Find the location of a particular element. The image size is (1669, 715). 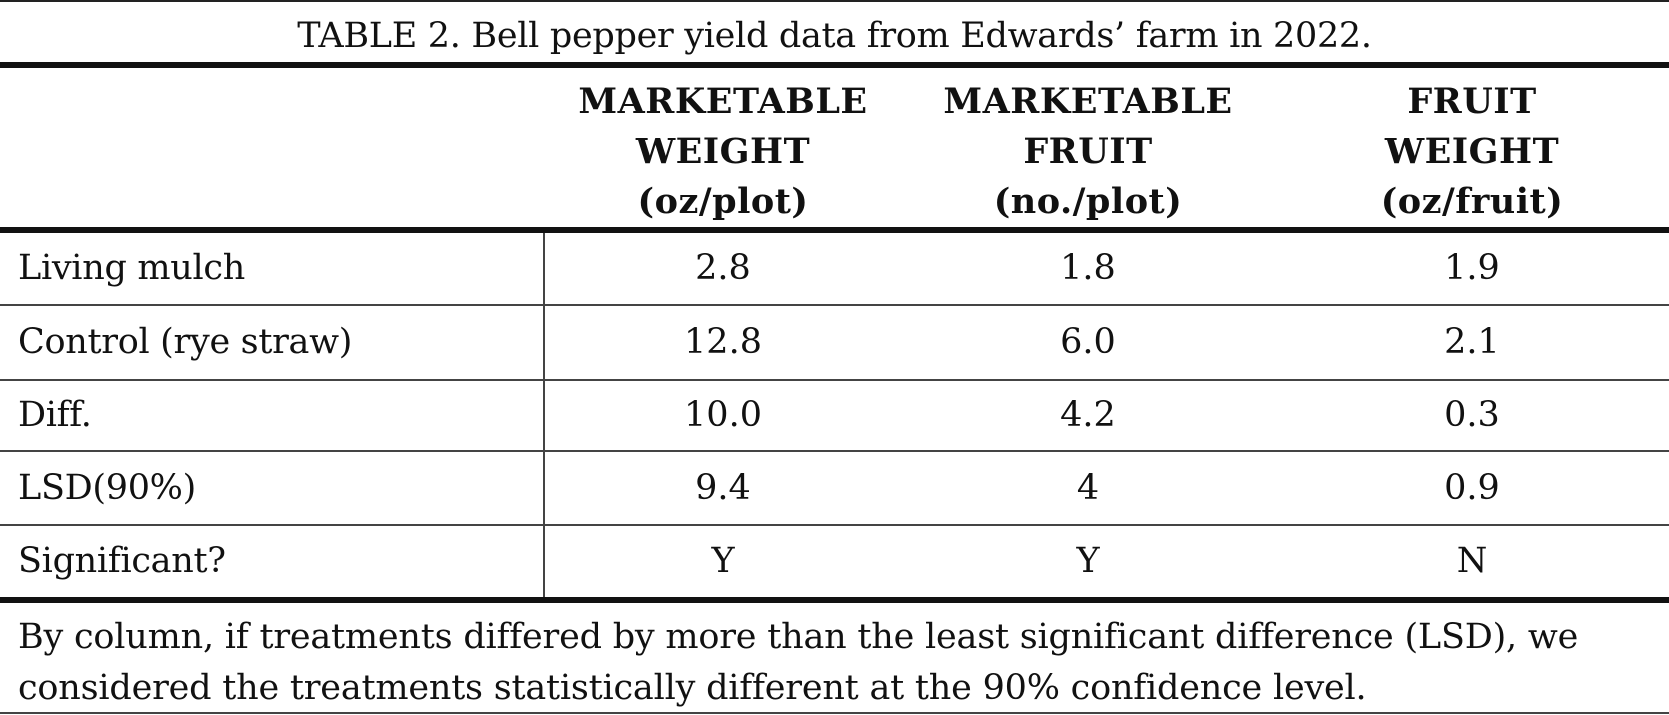

cell-value: 1.8 is located at coordinates (1088, 268).